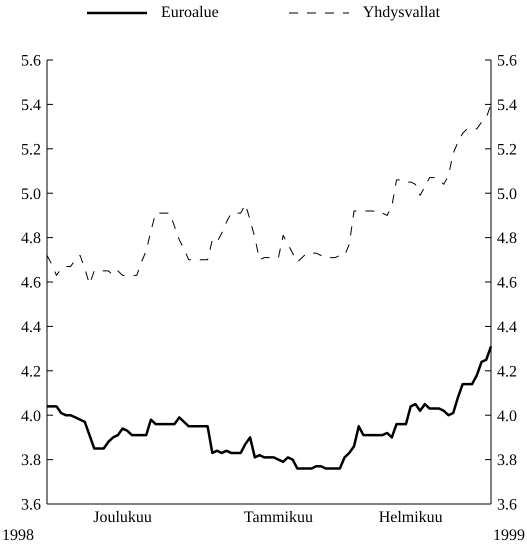  Describe the element at coordinates (507, 327) in the screenshot. I see `y2-tick-label: 4.4` at that location.